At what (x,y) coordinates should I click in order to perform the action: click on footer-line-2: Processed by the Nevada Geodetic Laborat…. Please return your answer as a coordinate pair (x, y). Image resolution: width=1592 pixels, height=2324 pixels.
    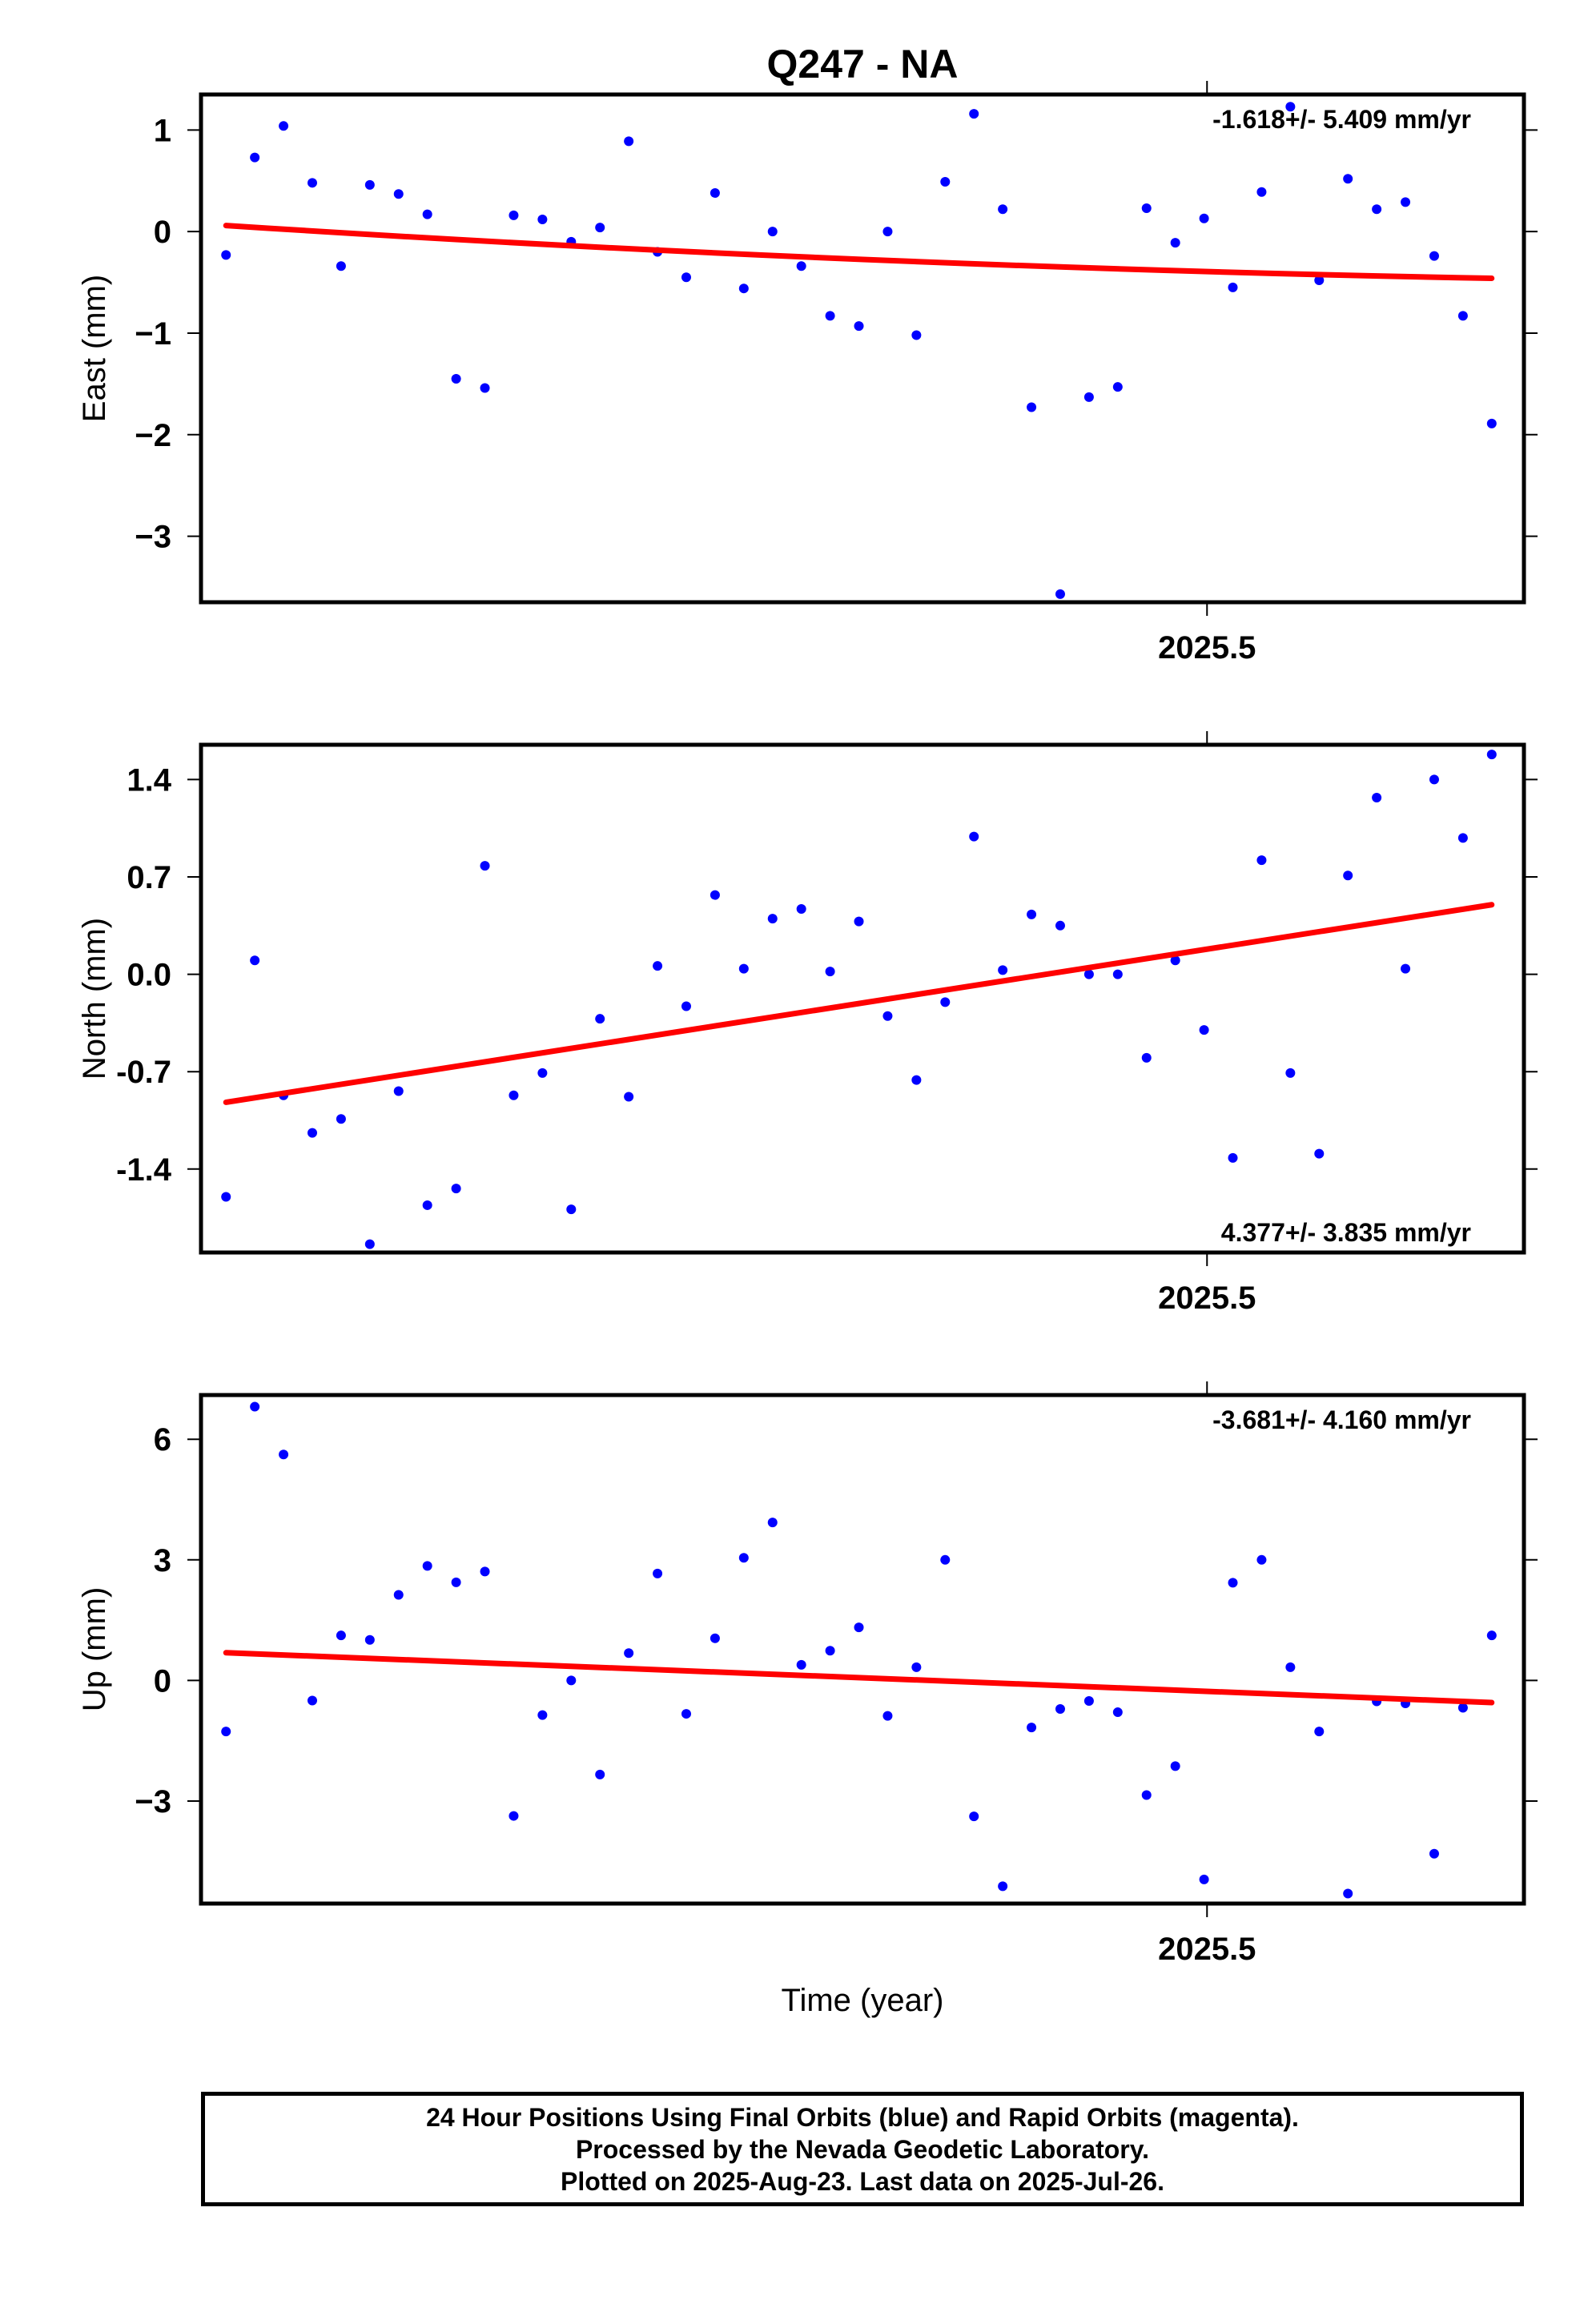
    Looking at the image, I should click on (863, 2149).